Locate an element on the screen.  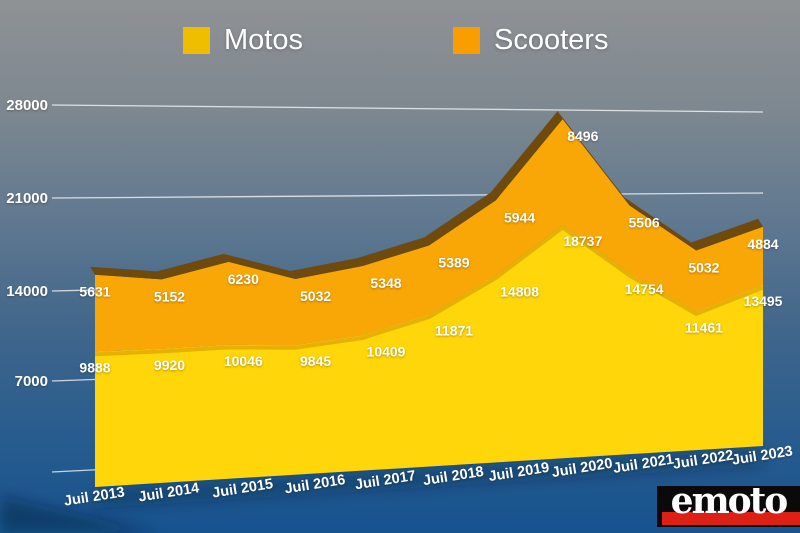
svg-text: 13495 is located at coordinates (763, 301).